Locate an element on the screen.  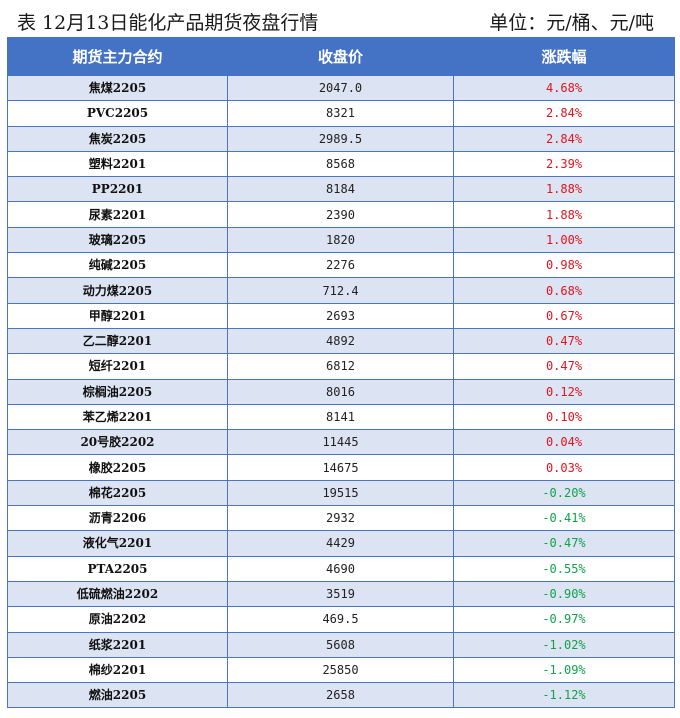
table-row: 玻璃2205 1820 1.00% is located at coordinates (341, 240).